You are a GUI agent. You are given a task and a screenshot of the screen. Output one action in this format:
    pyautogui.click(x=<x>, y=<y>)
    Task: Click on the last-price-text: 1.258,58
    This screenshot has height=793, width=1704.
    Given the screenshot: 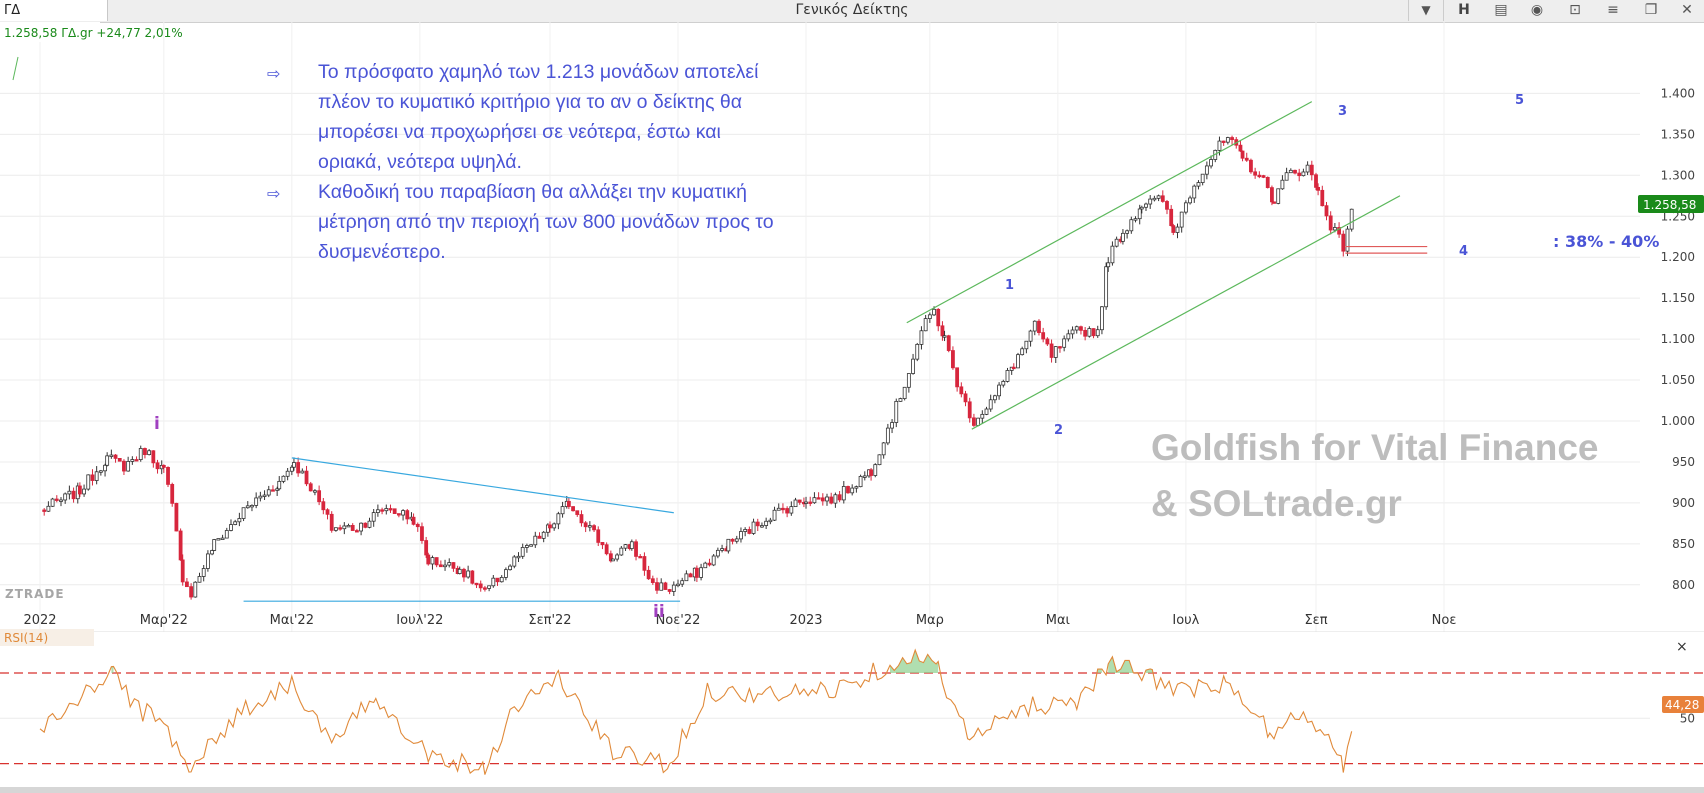 What is the action you would take?
    pyautogui.click(x=1669, y=205)
    